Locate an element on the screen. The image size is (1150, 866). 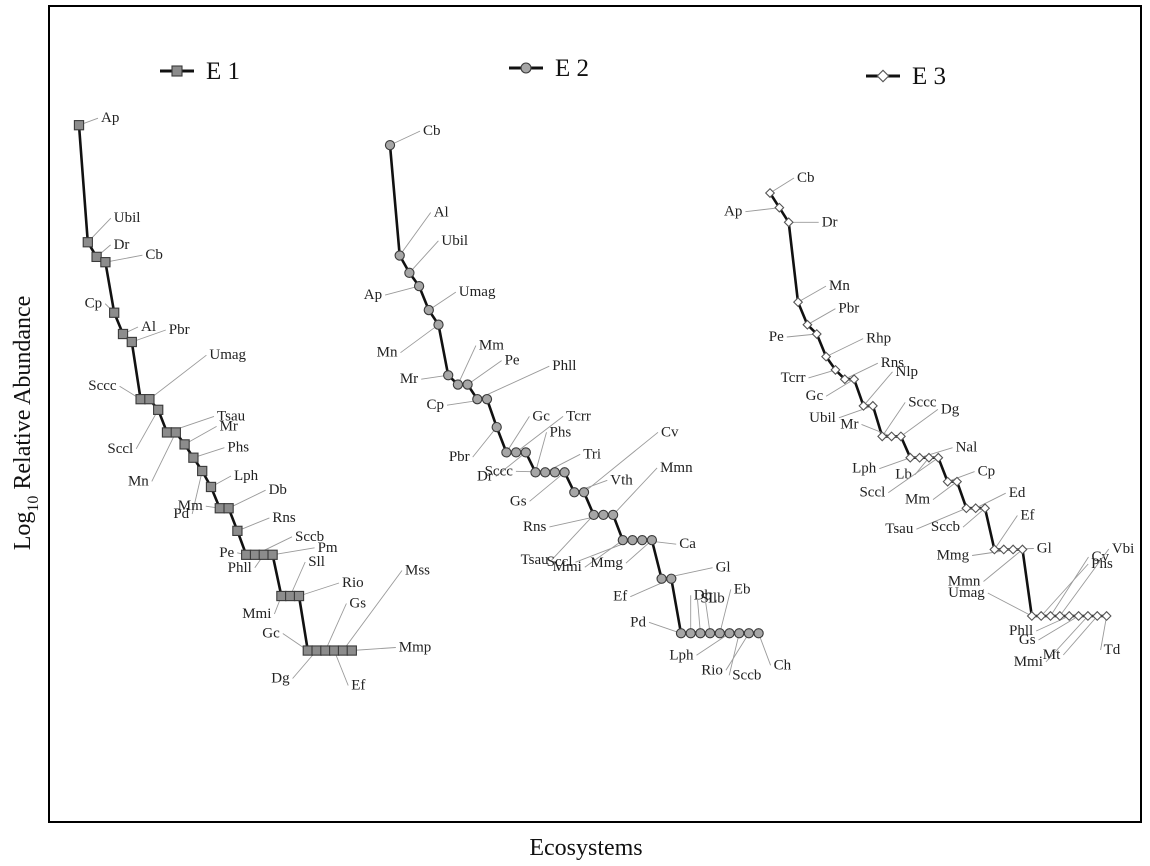
data-point-e-1-rns is located at coordinates (237, 530).